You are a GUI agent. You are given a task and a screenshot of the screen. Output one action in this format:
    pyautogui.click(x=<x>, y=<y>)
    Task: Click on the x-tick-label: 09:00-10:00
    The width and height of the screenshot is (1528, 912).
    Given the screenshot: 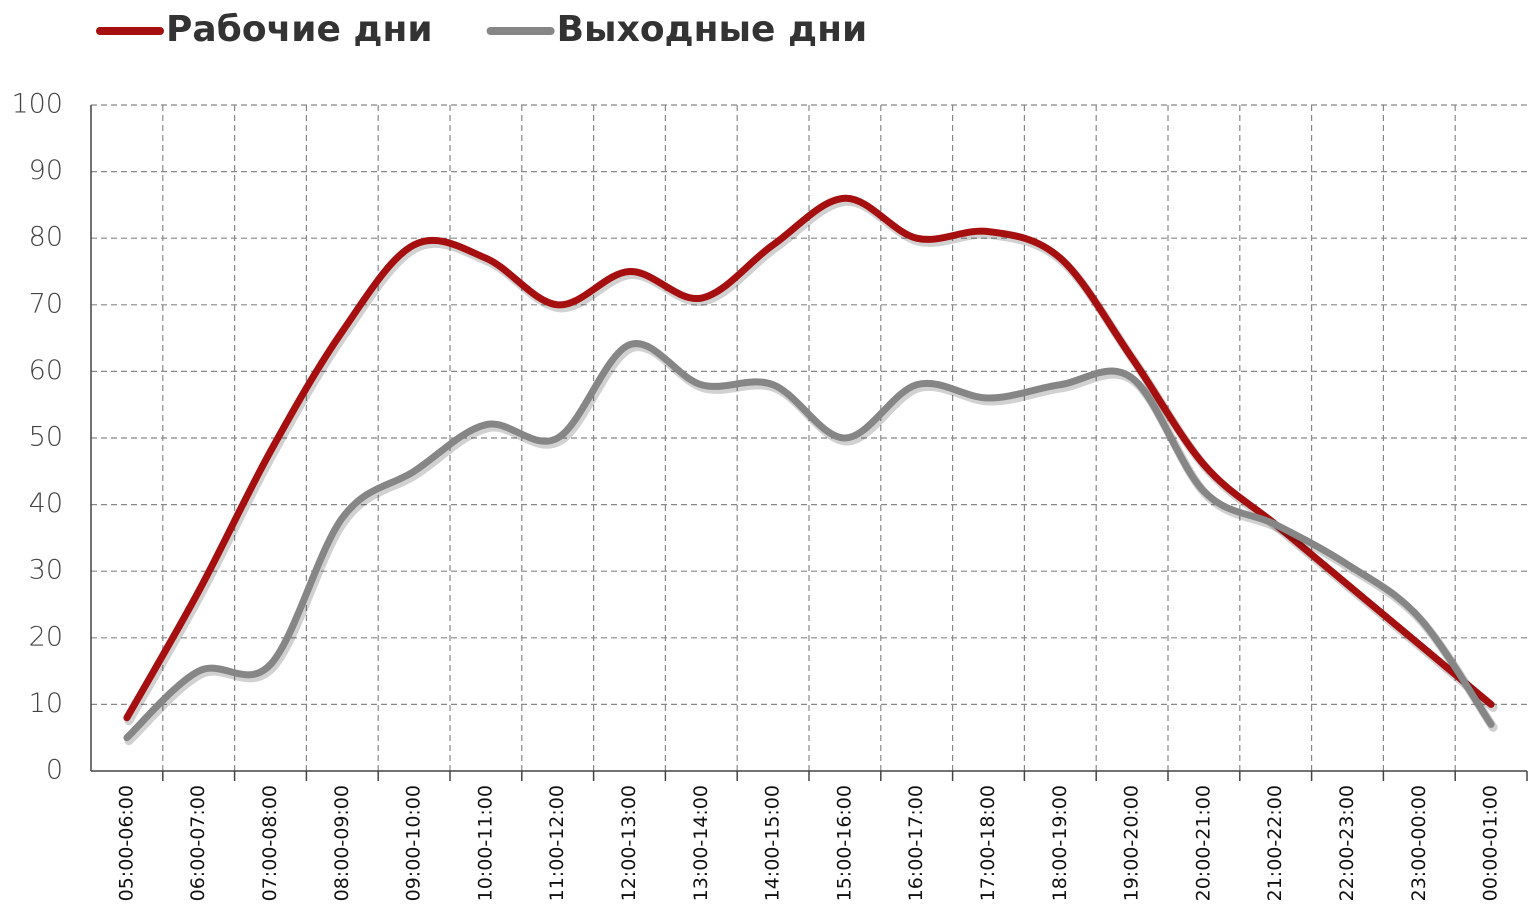 What is the action you would take?
    pyautogui.click(x=414, y=843)
    